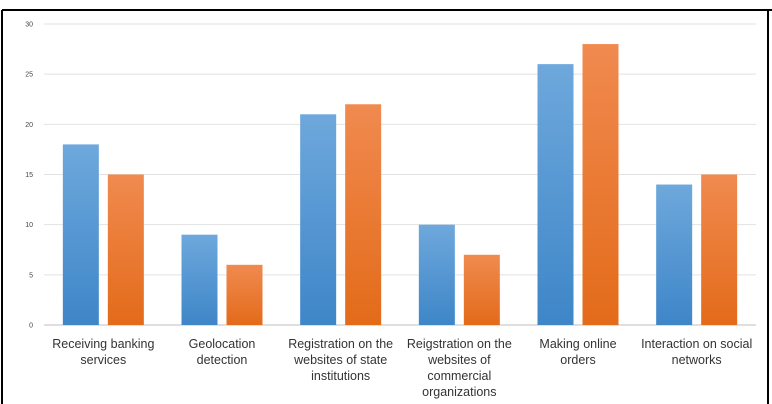 This screenshot has width=772, height=404. What do you see at coordinates (29, 75) in the screenshot?
I see `y-tick-label: 25` at bounding box center [29, 75].